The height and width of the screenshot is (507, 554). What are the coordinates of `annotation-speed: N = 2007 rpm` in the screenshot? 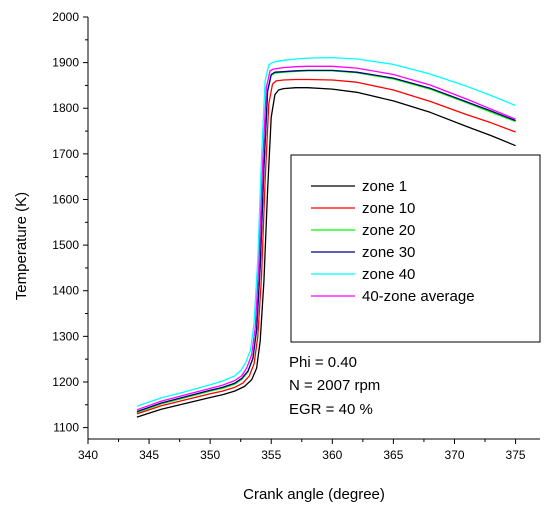 It's located at (334, 385).